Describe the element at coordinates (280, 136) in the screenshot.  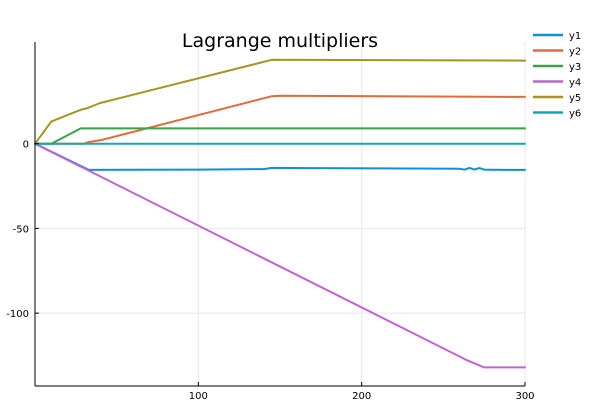
I see `series-line-y3` at that location.